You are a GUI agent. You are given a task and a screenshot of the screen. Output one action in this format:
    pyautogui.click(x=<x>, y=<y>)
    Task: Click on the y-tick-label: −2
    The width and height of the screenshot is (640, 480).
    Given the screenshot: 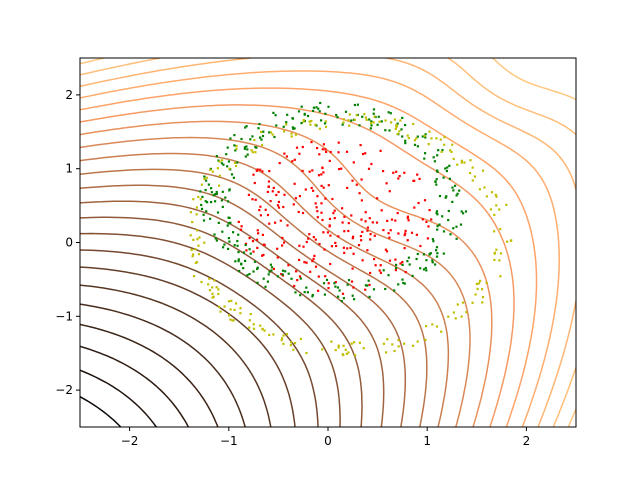 What is the action you would take?
    pyautogui.click(x=64, y=390)
    